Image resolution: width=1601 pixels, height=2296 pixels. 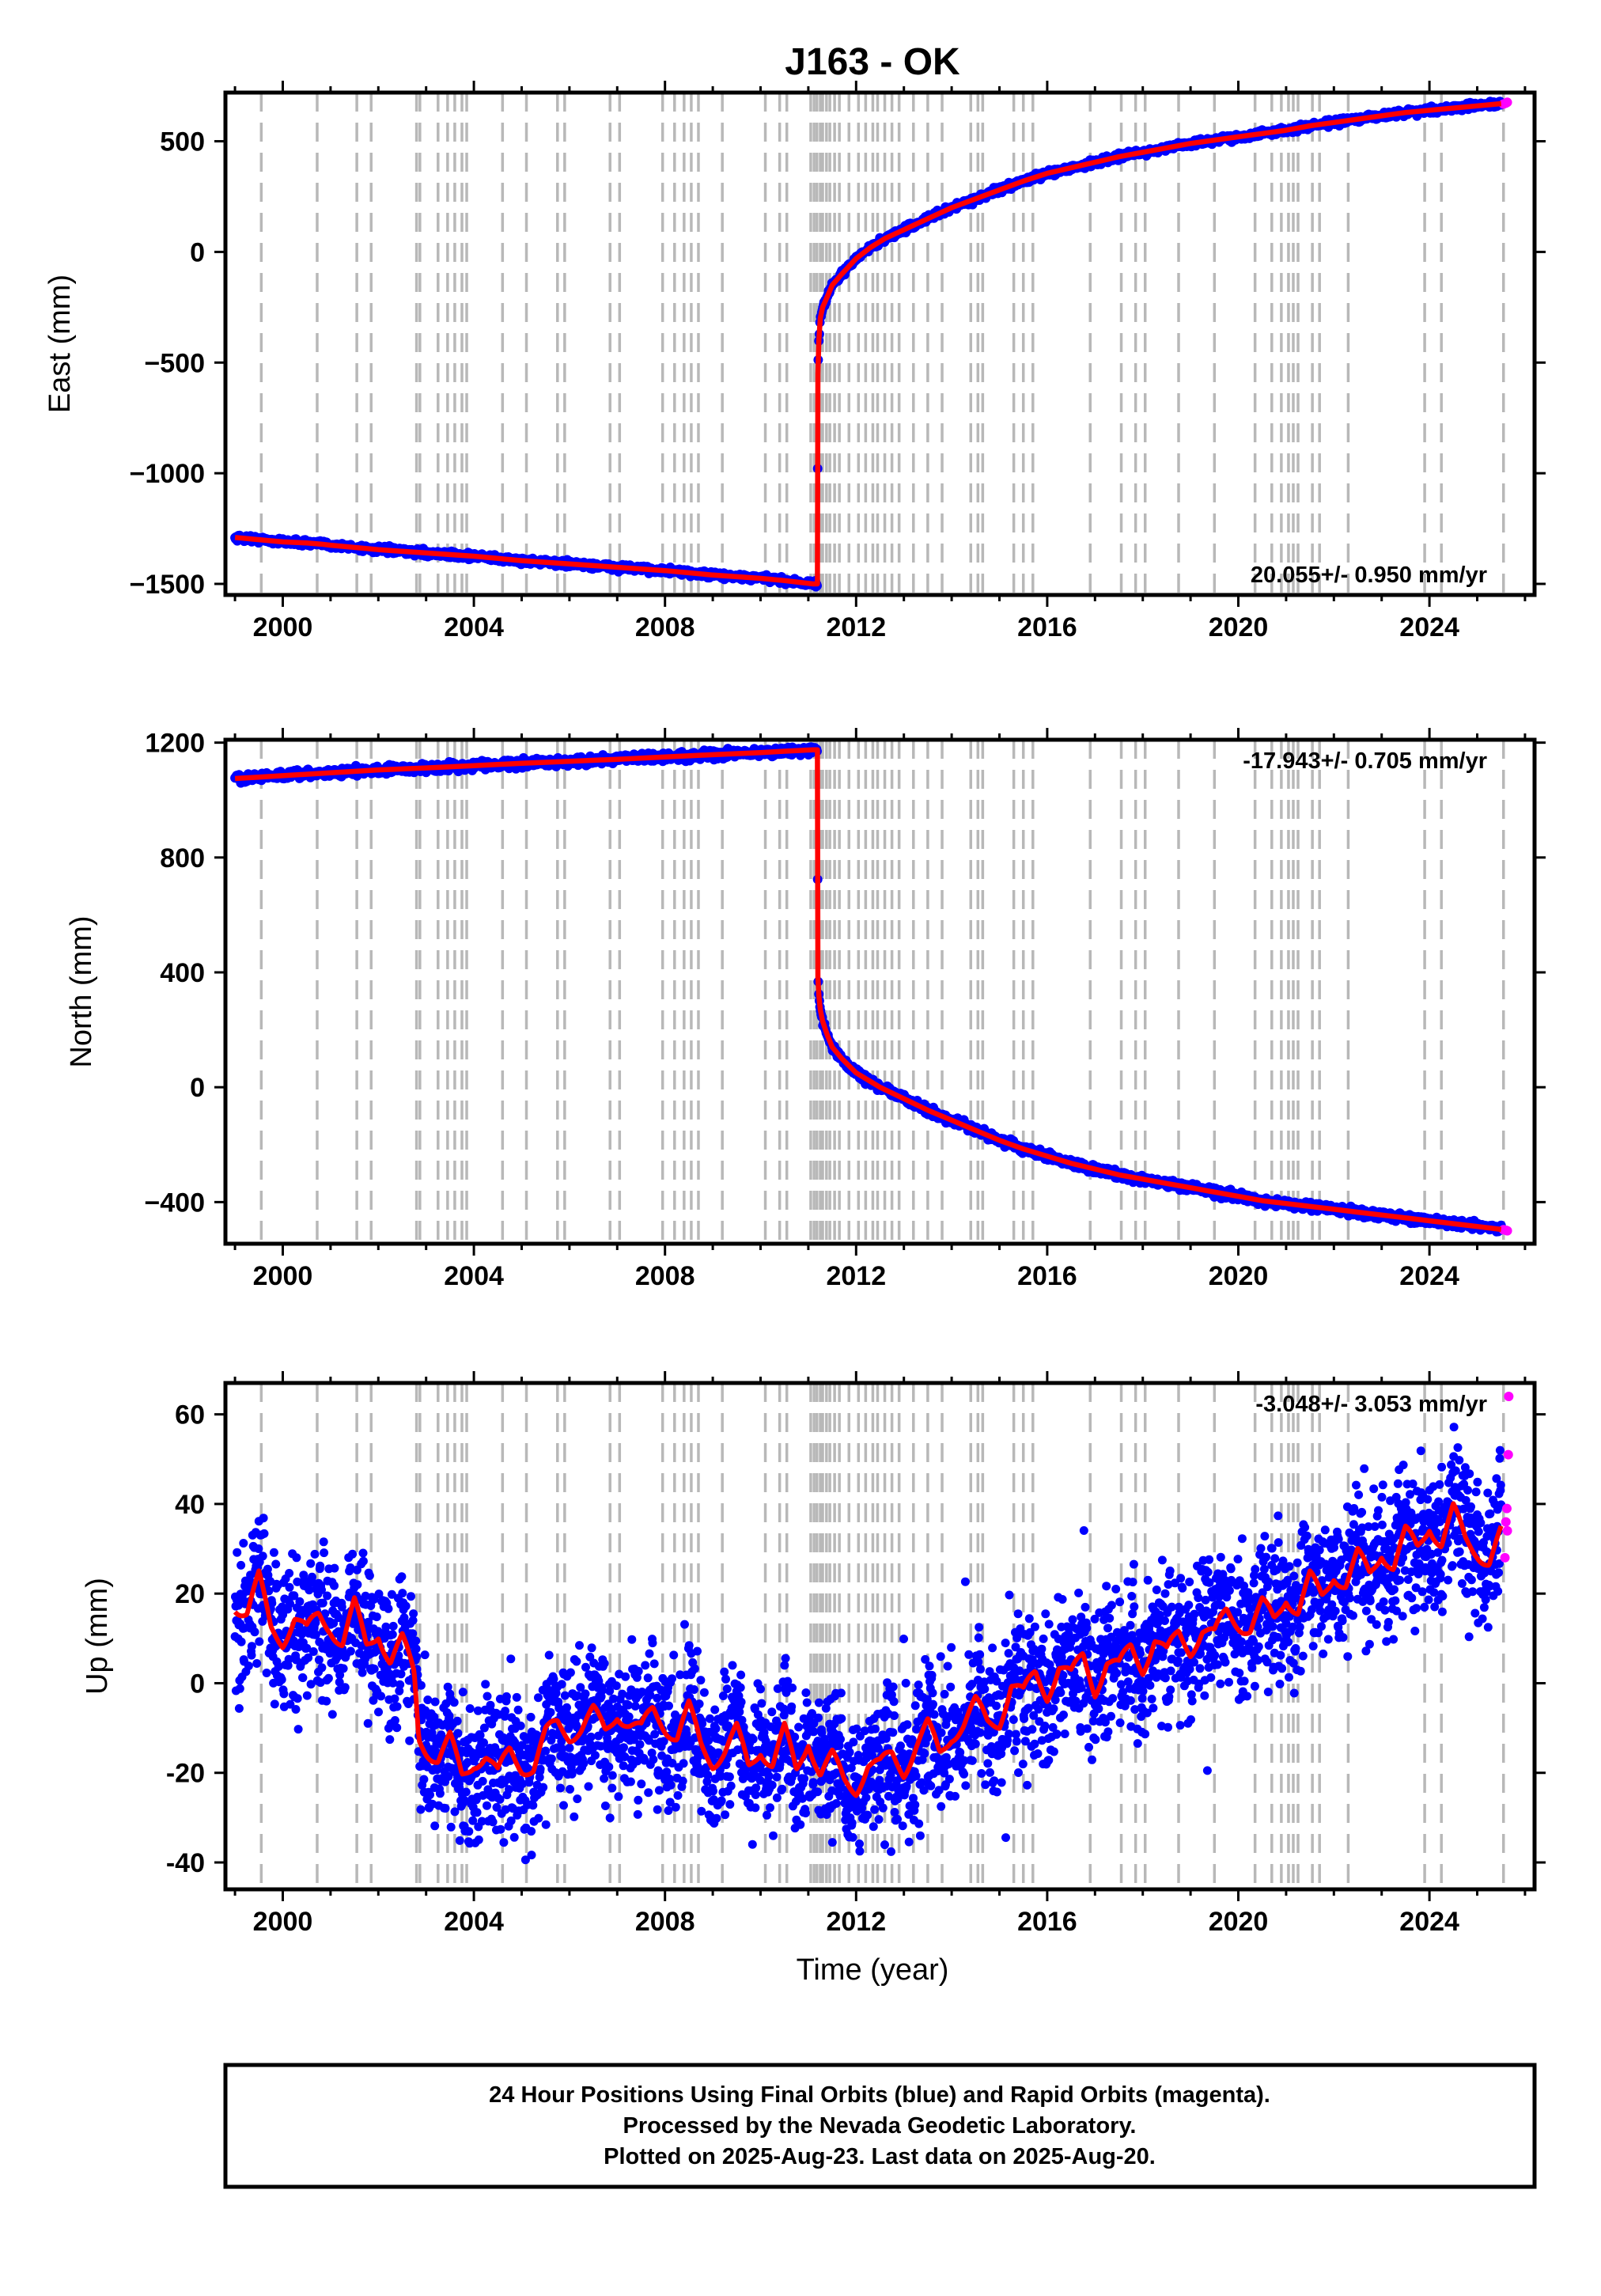 I want to click on y-axis-label: North (mm), so click(x=82, y=991).